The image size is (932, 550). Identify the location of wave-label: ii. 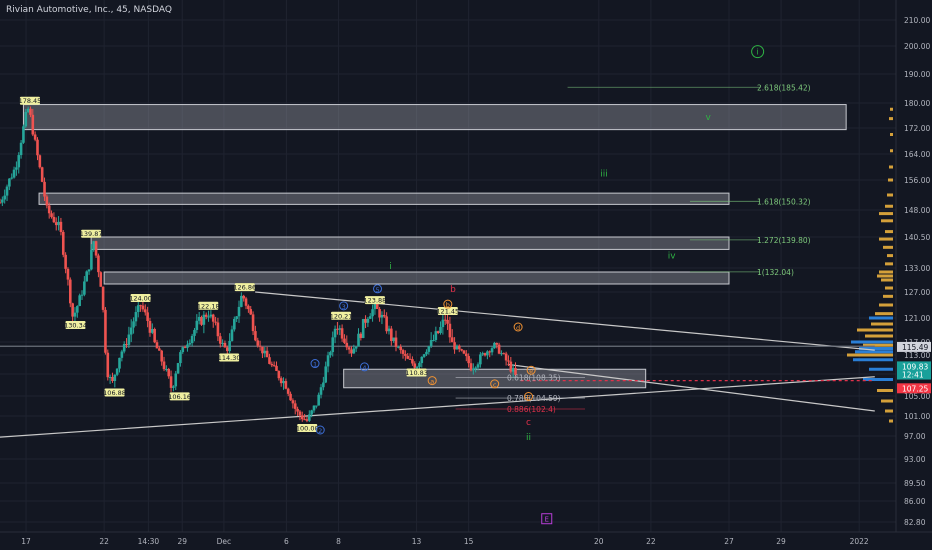
(528, 438).